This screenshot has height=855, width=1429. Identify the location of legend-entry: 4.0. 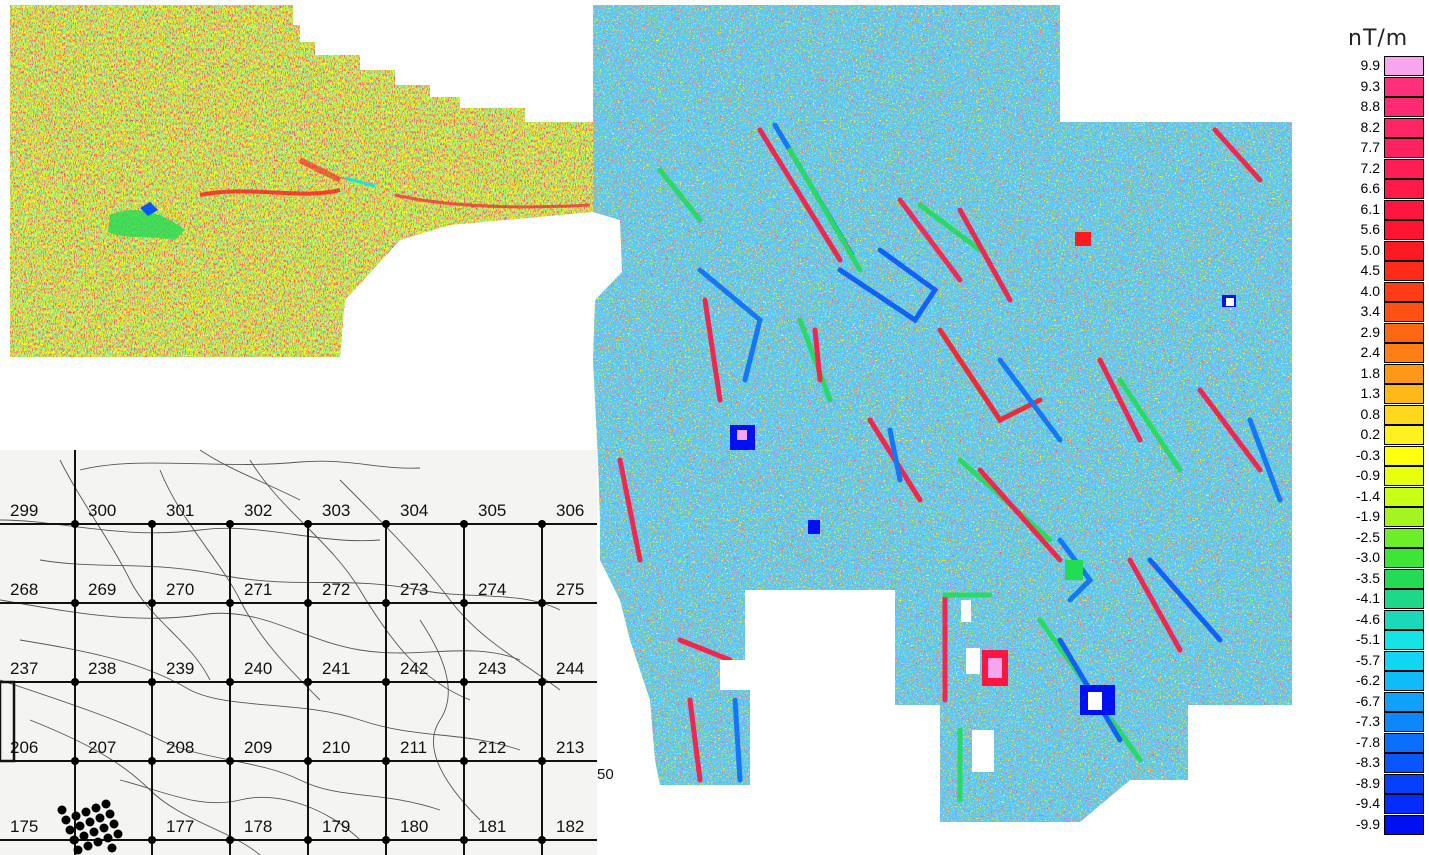
(1379, 292).